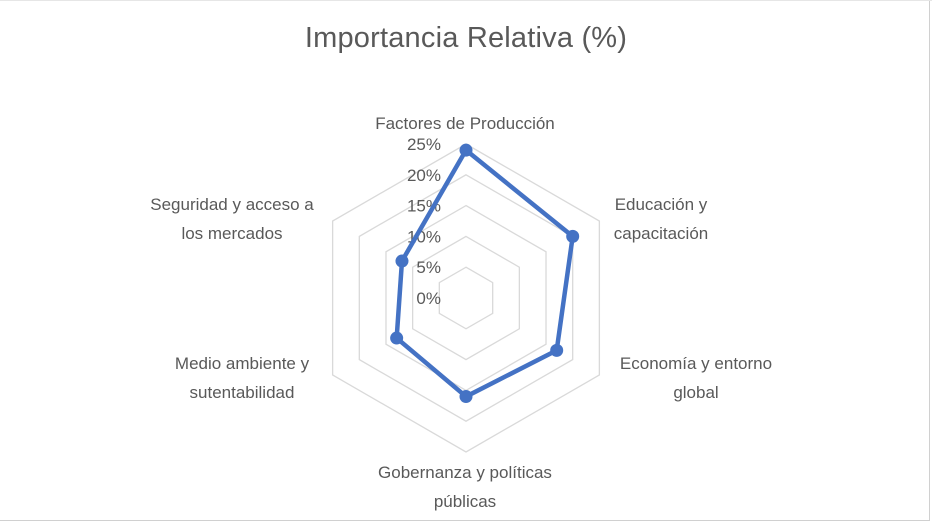 The image size is (932, 523). Describe the element at coordinates (424, 175) in the screenshot. I see `tick-label: 20%` at that location.